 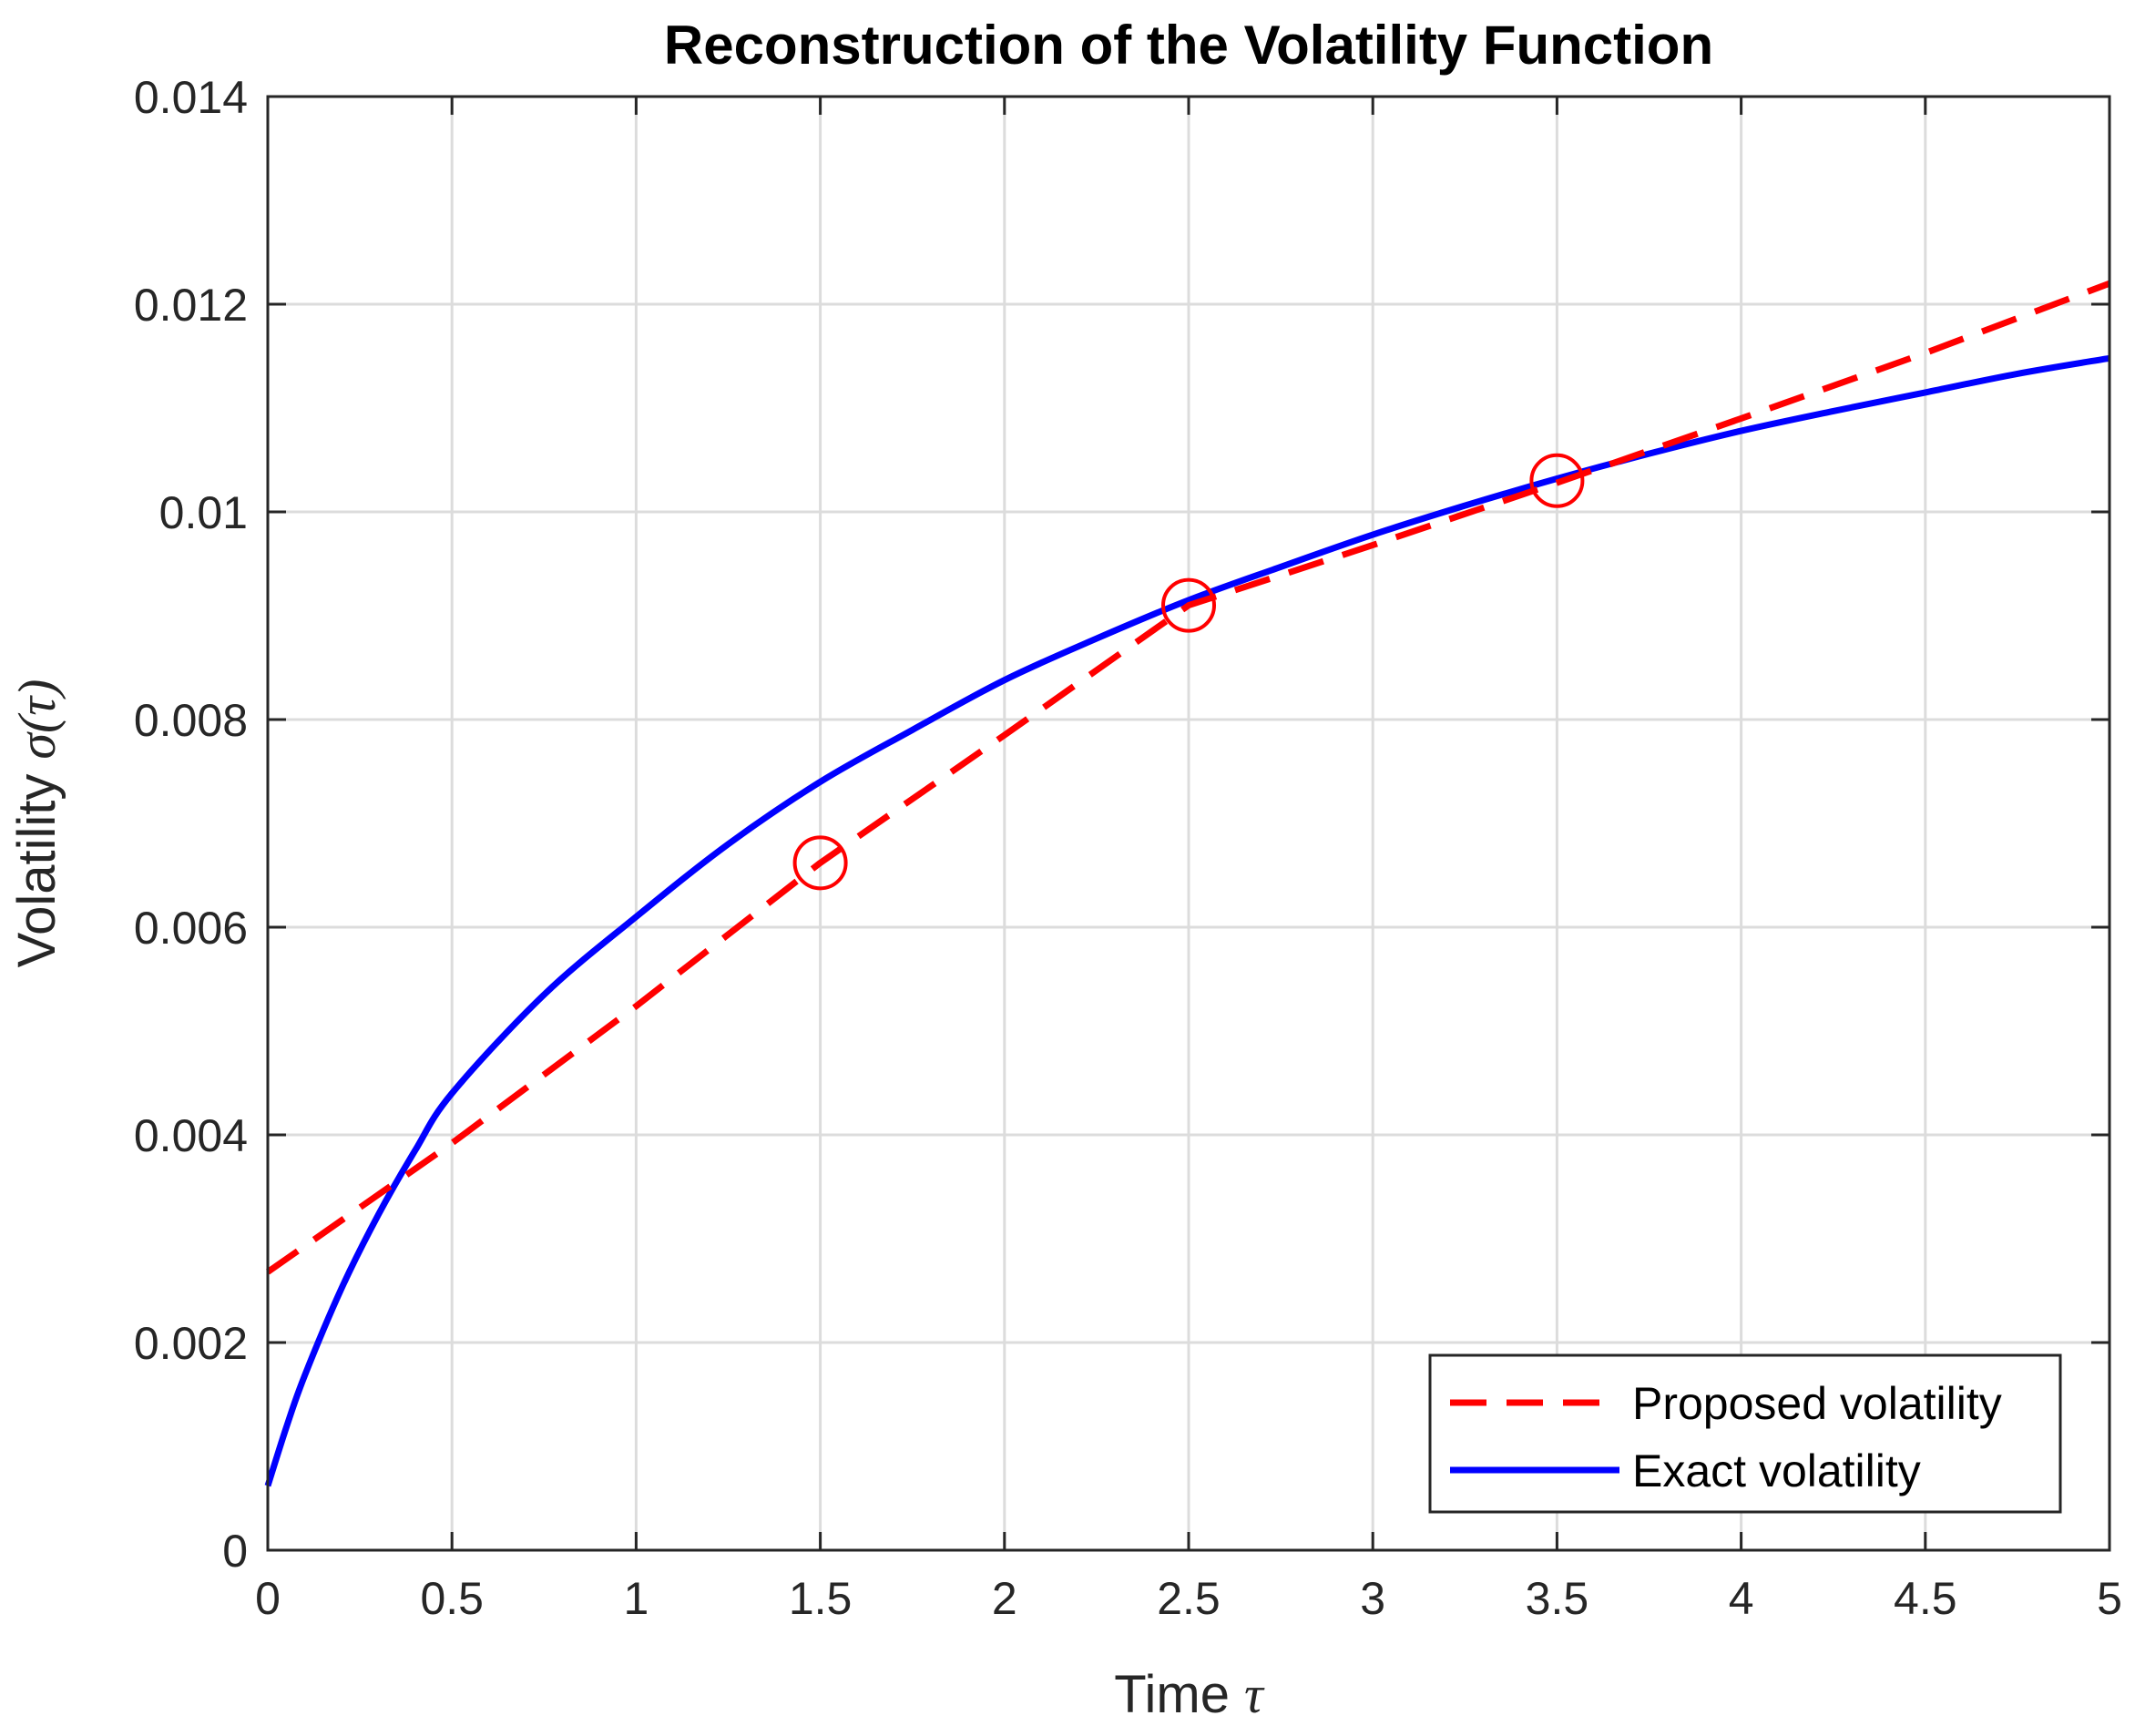 What do you see at coordinates (191, 1344) in the screenshot?
I see `y-tick-label: 0.002` at bounding box center [191, 1344].